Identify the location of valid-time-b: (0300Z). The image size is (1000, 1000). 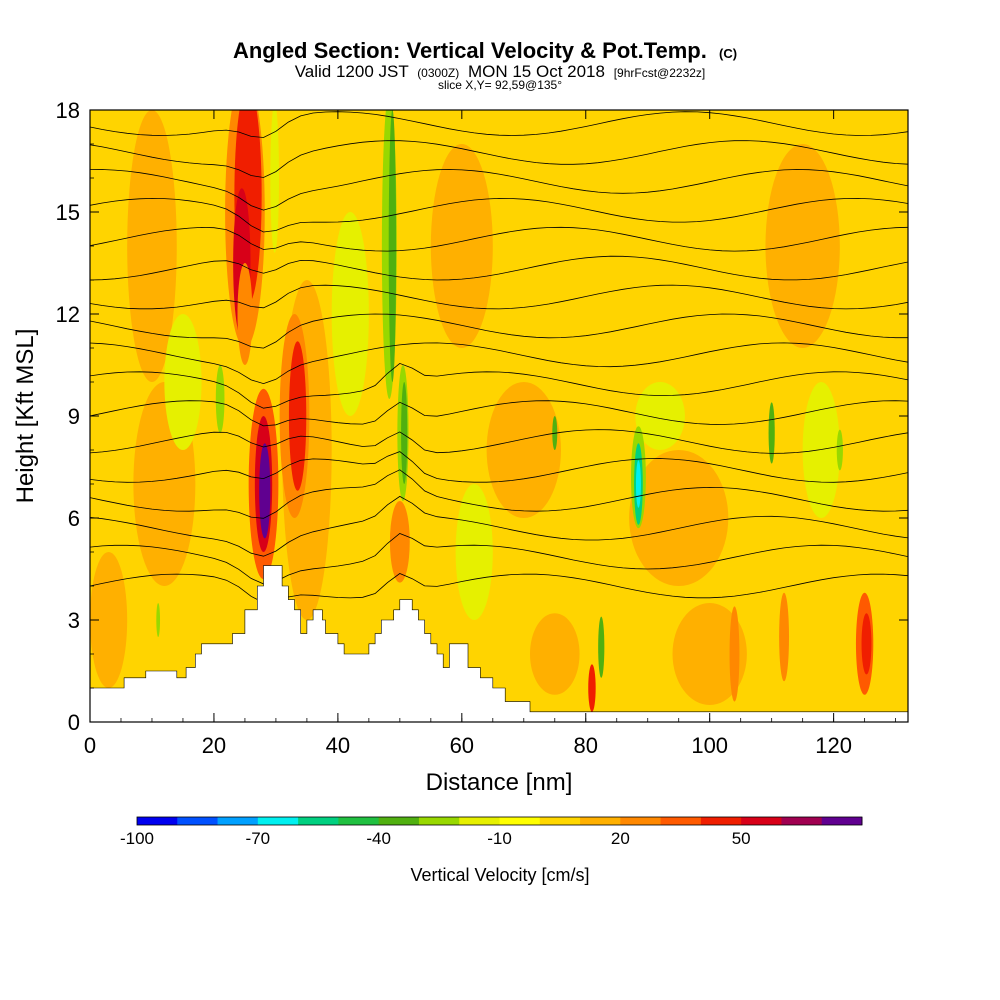
(438, 73).